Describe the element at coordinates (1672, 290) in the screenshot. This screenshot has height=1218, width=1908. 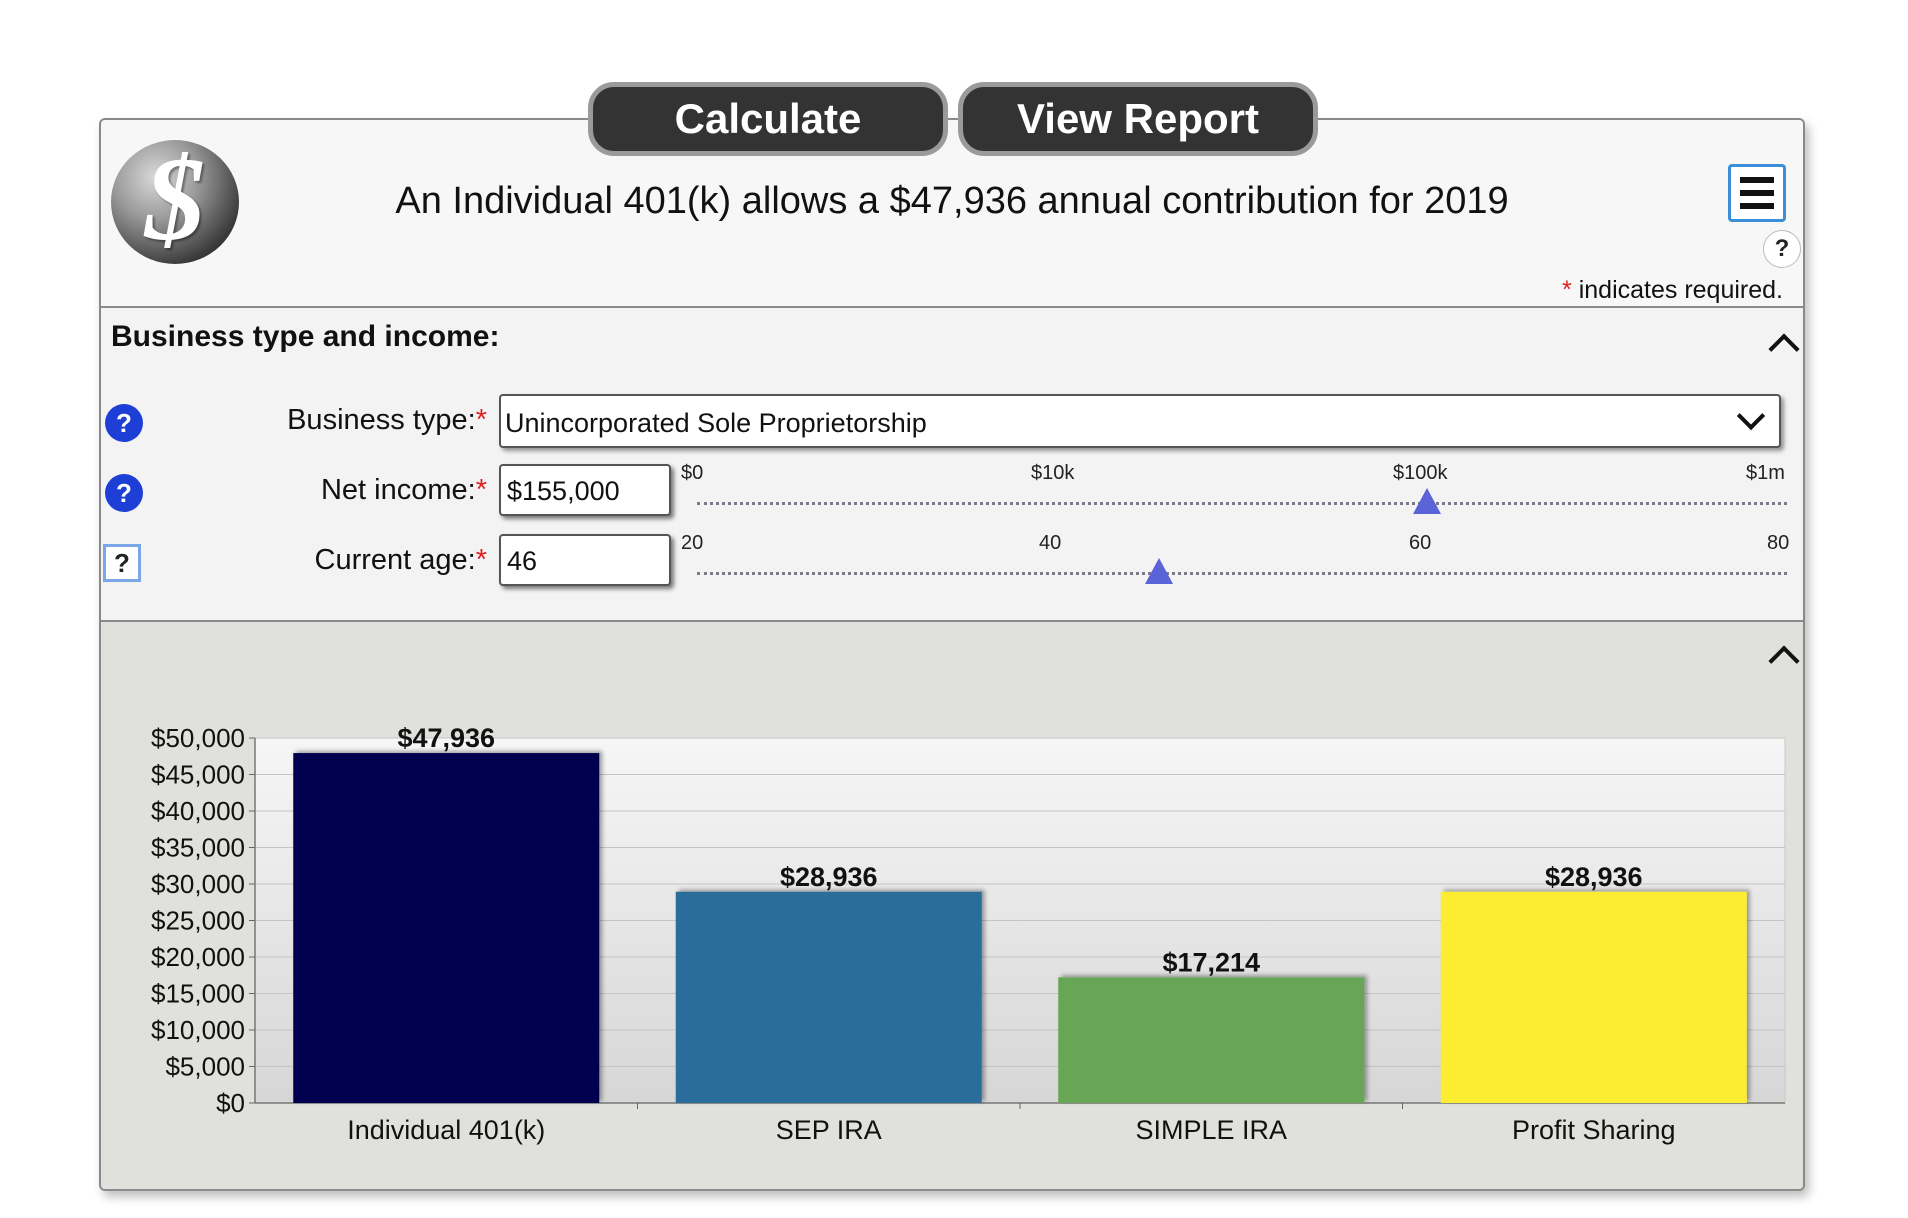
I see `required-note: * indicates required.` at that location.